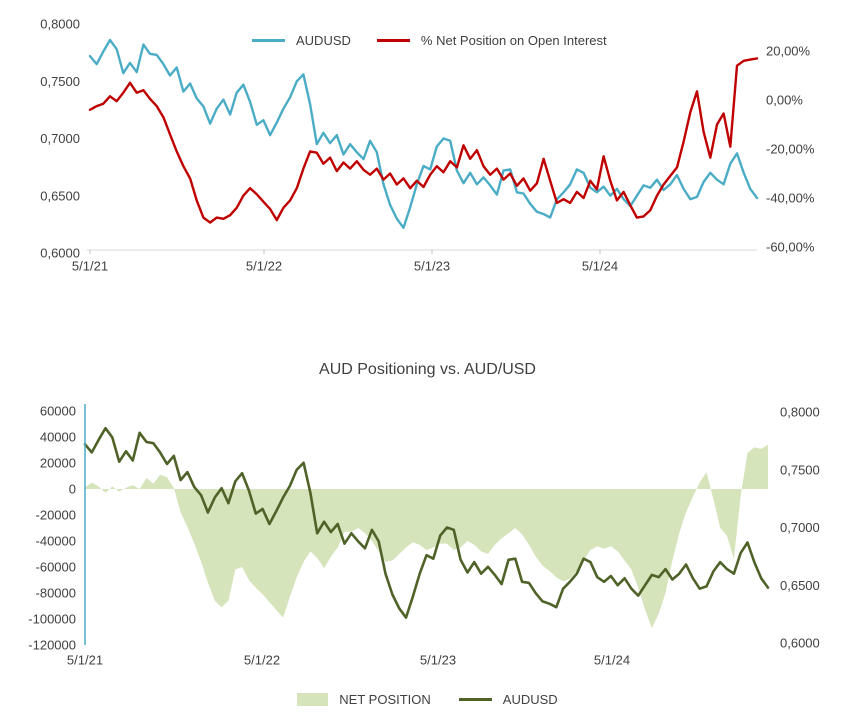 The height and width of the screenshot is (724, 855). Describe the element at coordinates (56, 593) in the screenshot. I see `left-axis-tick-label: -80000` at that location.